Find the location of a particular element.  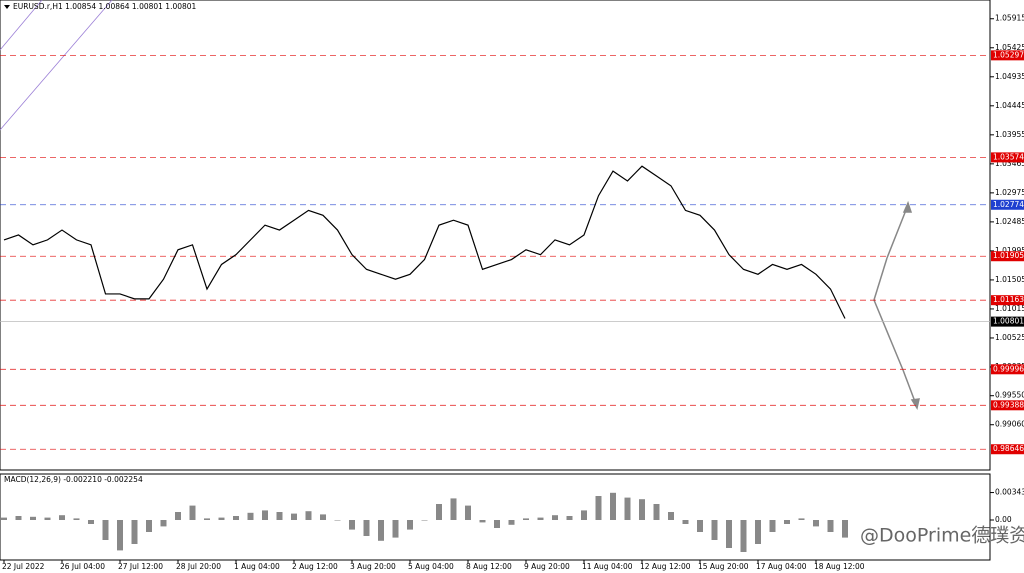

x-tick-label: 8 Aug 12:00 is located at coordinates (489, 566).